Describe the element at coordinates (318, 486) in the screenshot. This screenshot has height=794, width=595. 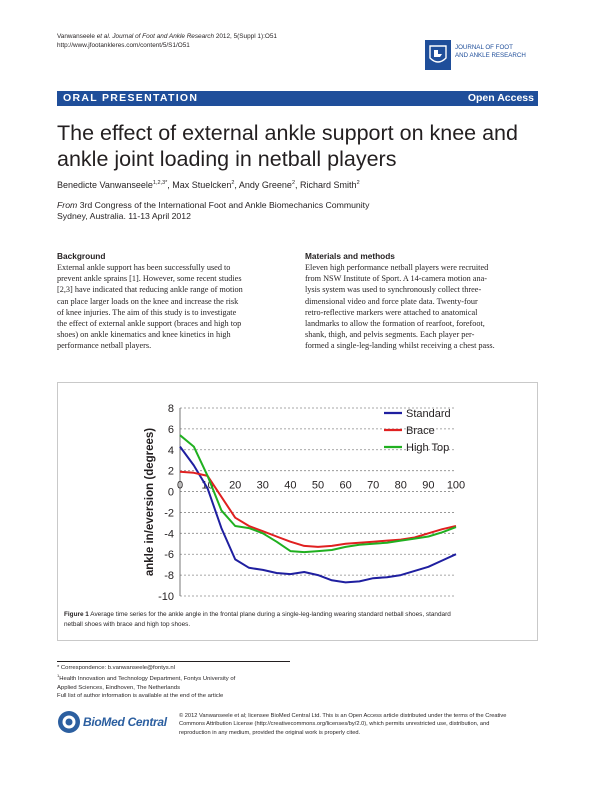
I see `x-tick-label: 50` at that location.